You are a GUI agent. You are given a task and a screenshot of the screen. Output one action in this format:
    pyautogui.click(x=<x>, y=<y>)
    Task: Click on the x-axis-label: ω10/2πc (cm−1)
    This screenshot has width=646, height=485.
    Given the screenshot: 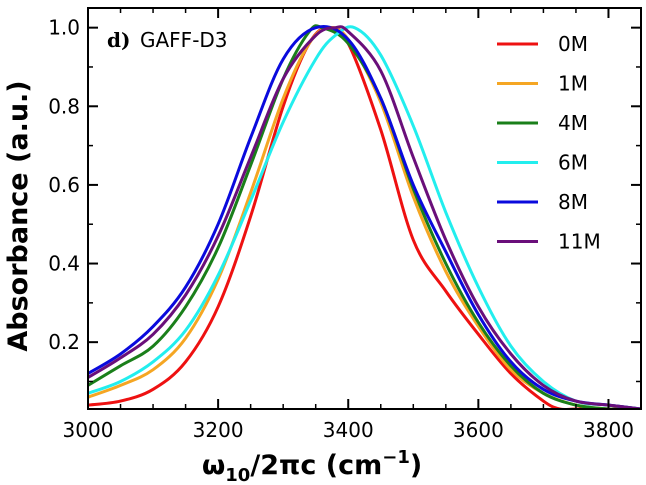 What is the action you would take?
    pyautogui.click(x=312, y=466)
    